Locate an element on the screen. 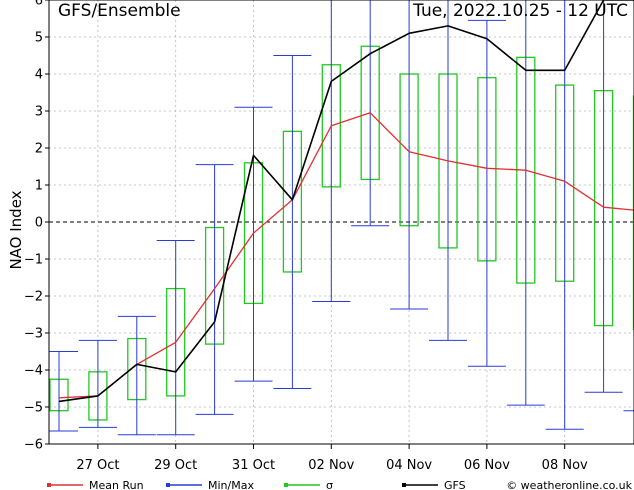  x-tick-label: 02 Nov is located at coordinates (331, 465).